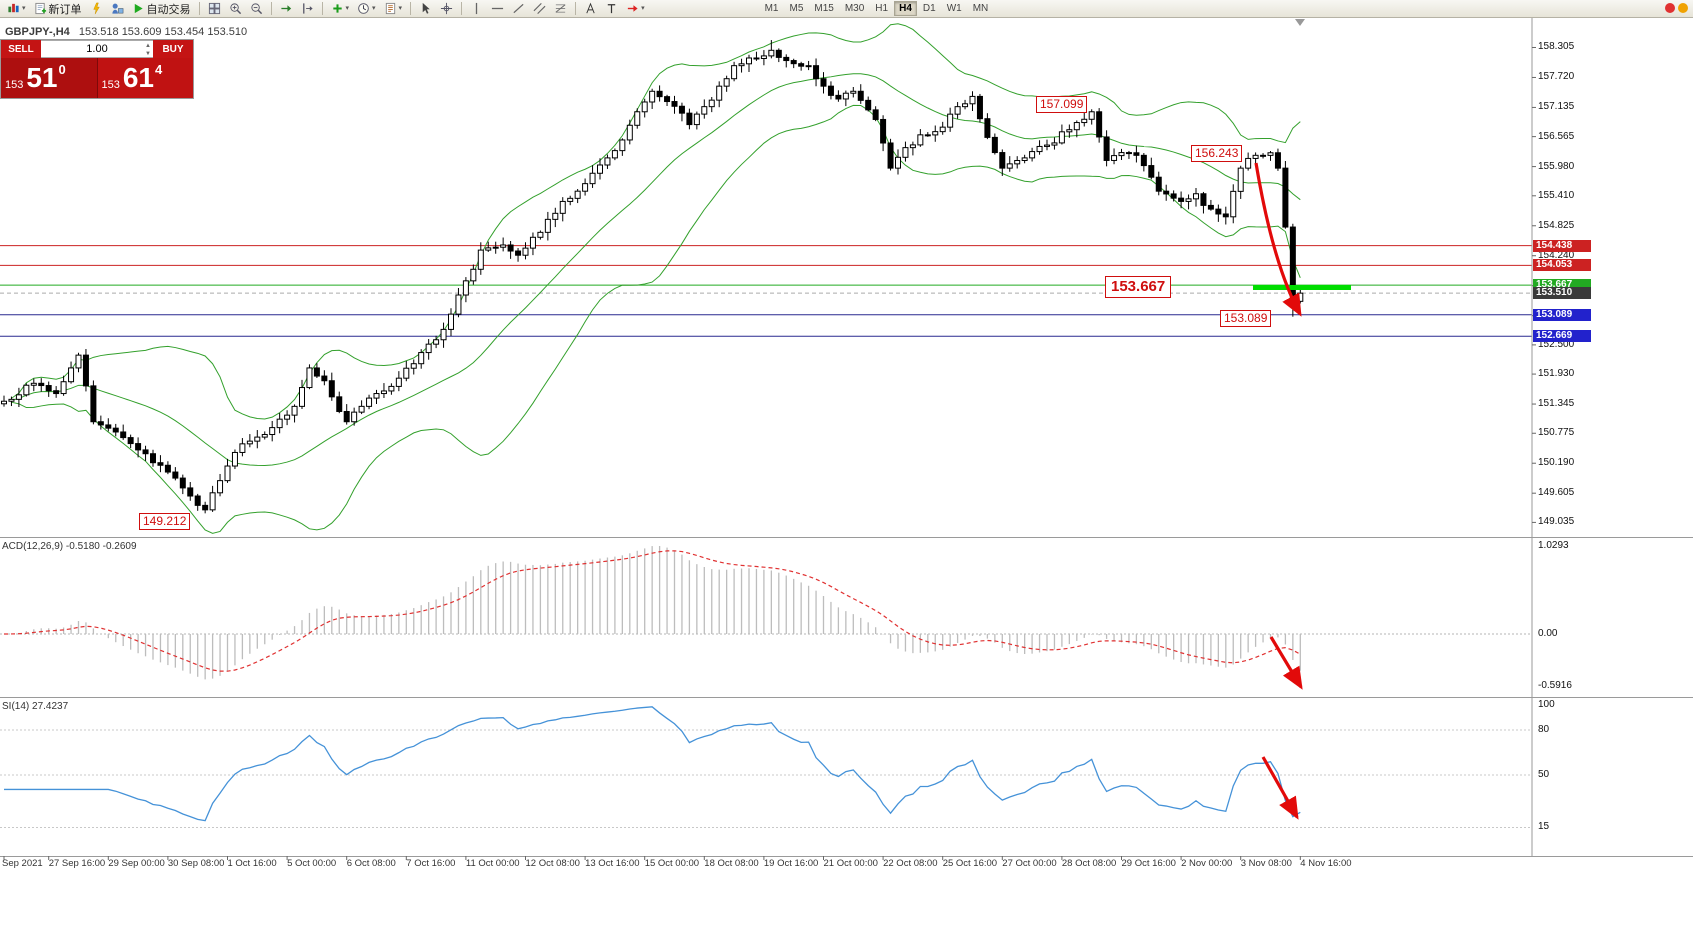  I want to click on stepper-up-icon: ▲, so click(148, 46).